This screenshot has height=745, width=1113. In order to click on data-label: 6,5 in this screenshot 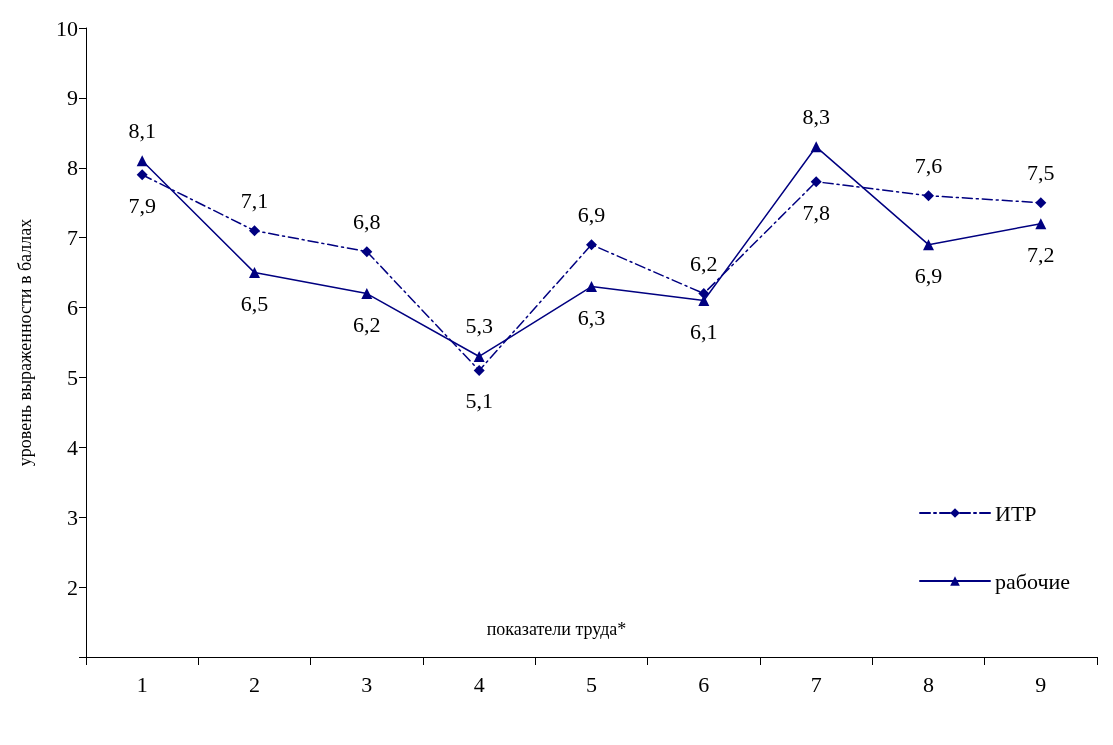, I will do `click(254, 303)`.